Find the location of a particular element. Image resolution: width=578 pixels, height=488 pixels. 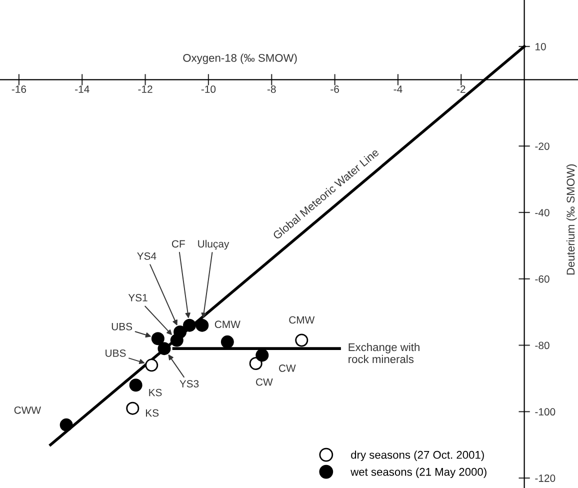

y-tick-label: -120 is located at coordinates (545, 478).